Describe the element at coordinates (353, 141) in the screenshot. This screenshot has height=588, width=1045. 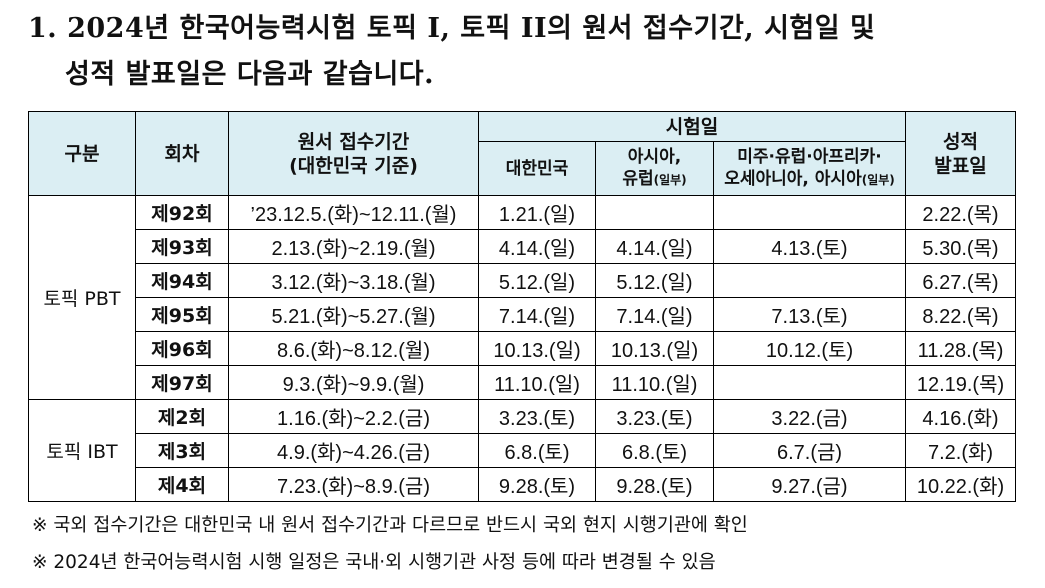
I see `header-application-line-1: 원서 접수기간` at that location.